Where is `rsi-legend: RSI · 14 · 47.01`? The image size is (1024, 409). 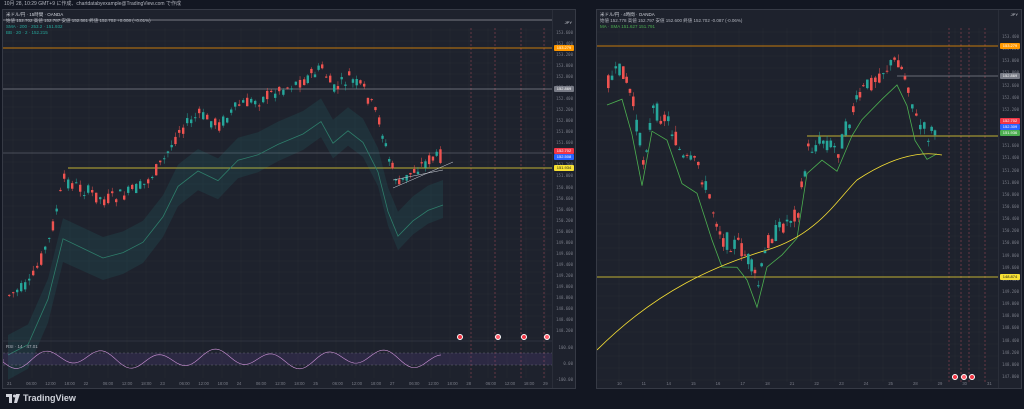 rsi-legend: RSI · 14 · 47.01 is located at coordinates (22, 346).